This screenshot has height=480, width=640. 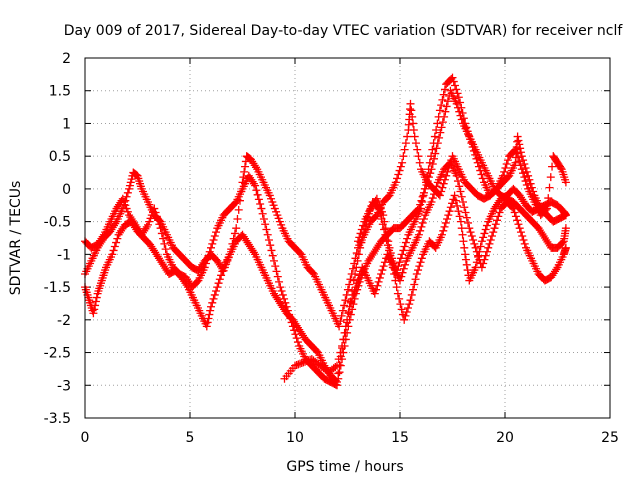 What do you see at coordinates (66, 124) in the screenshot?
I see `y-tick-label: 1` at bounding box center [66, 124].